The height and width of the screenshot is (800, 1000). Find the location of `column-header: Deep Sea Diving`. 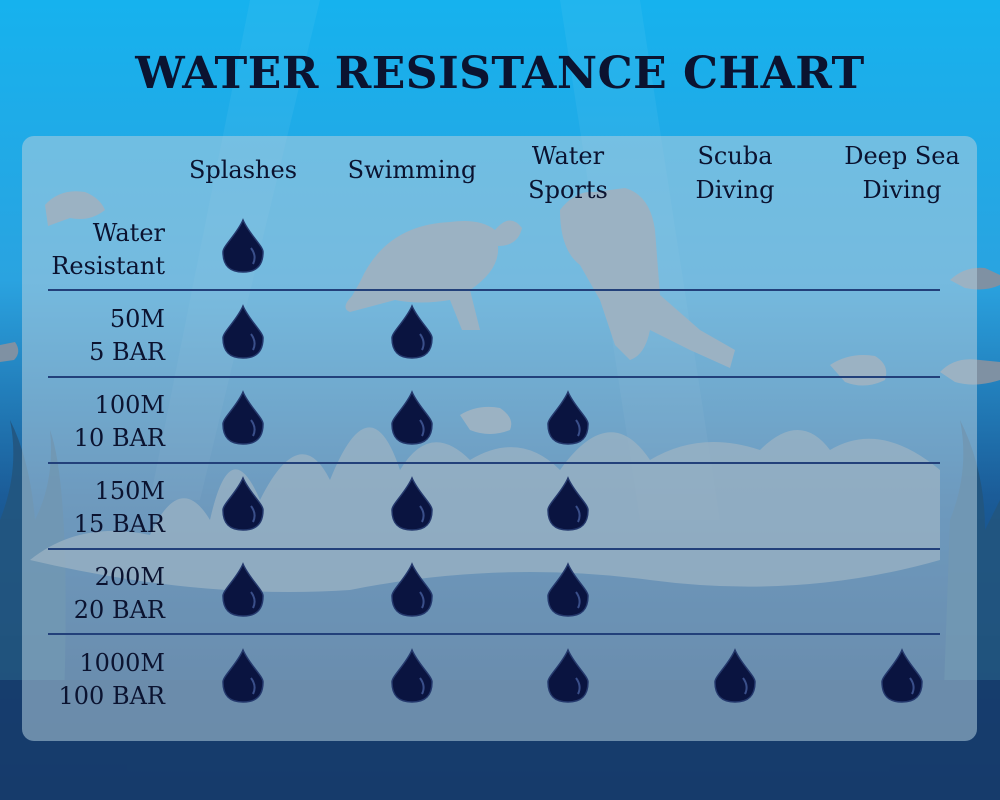

column-header: Deep Sea Diving is located at coordinates (902, 173).